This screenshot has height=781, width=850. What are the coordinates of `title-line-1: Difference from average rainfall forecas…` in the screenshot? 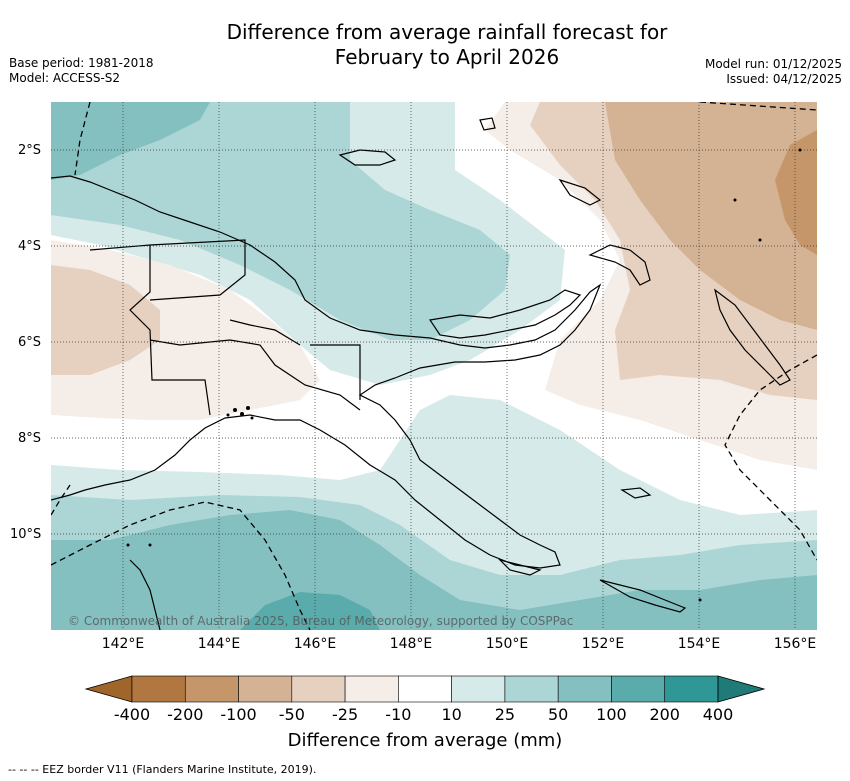 It's located at (447, 32).